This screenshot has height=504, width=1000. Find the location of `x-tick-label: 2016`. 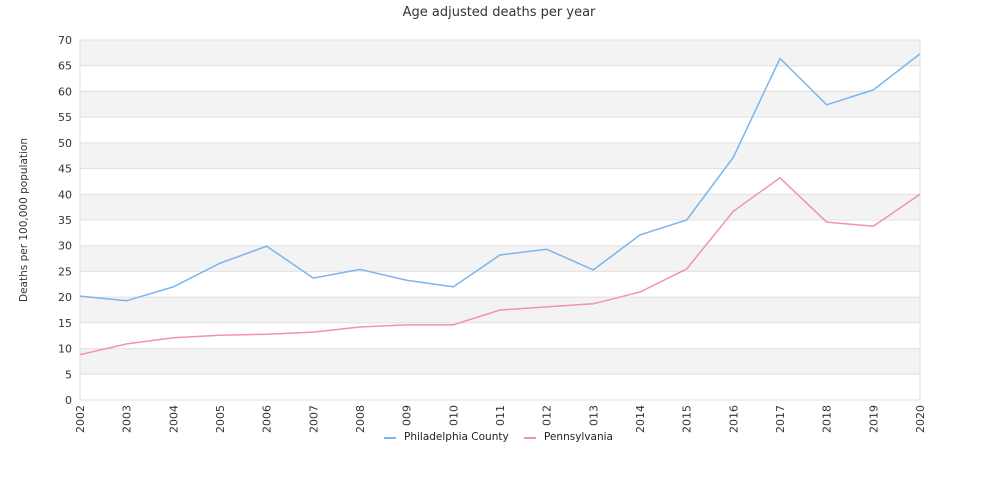

x-tick-label: 2016 is located at coordinates (733, 419).